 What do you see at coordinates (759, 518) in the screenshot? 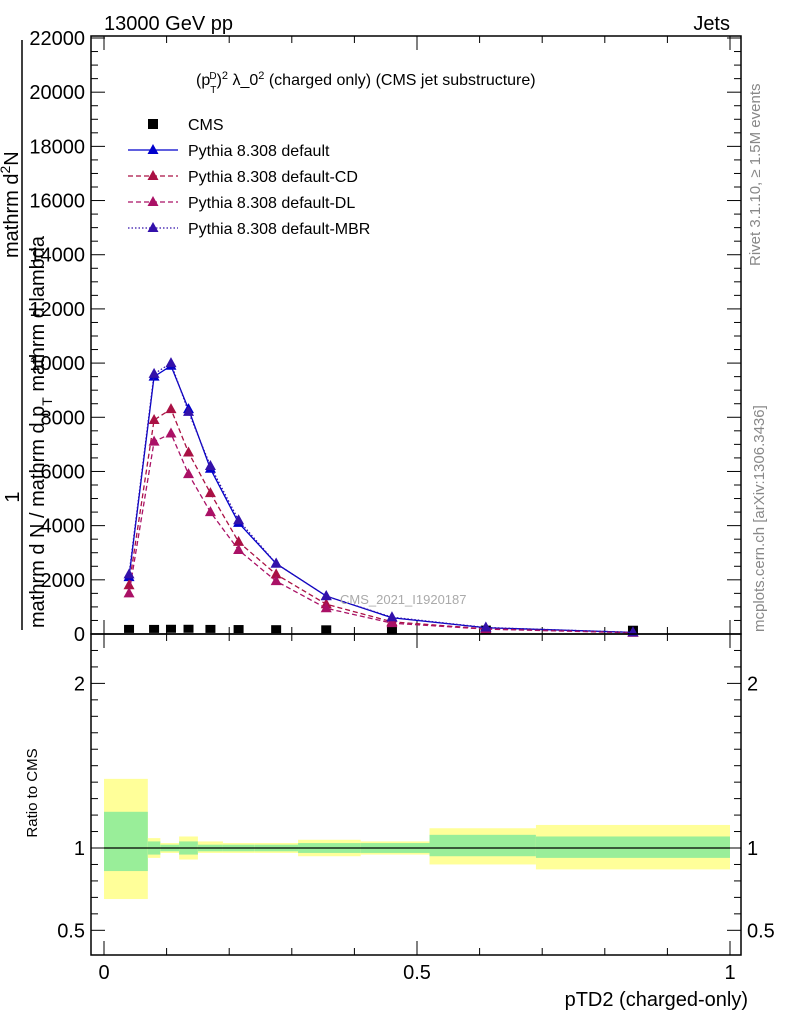
I see `mcplots-label: mcplots.cern.ch [arXiv:1306.3436]` at bounding box center [759, 518].